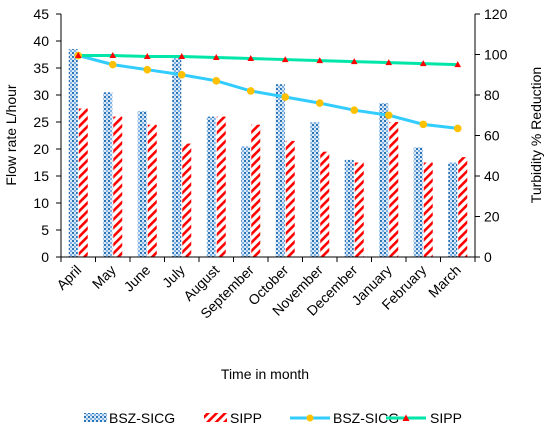 The image size is (550, 433). Describe the element at coordinates (457, 128) in the screenshot. I see `marker-bsz-sicg-march` at that location.